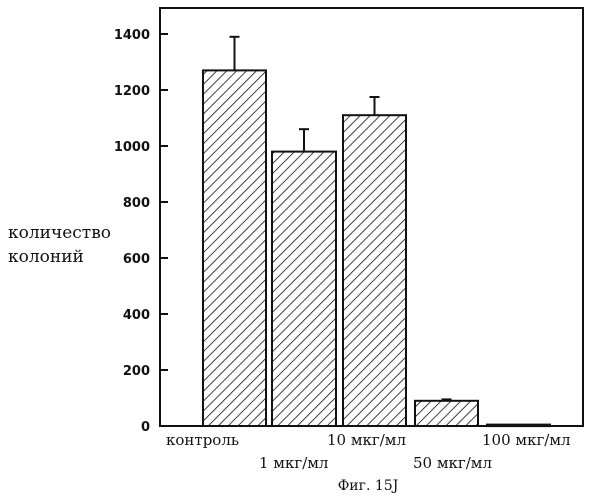  What do you see at coordinates (452, 463) in the screenshot?
I see `category-label: 50 мкг/мл` at bounding box center [452, 463].